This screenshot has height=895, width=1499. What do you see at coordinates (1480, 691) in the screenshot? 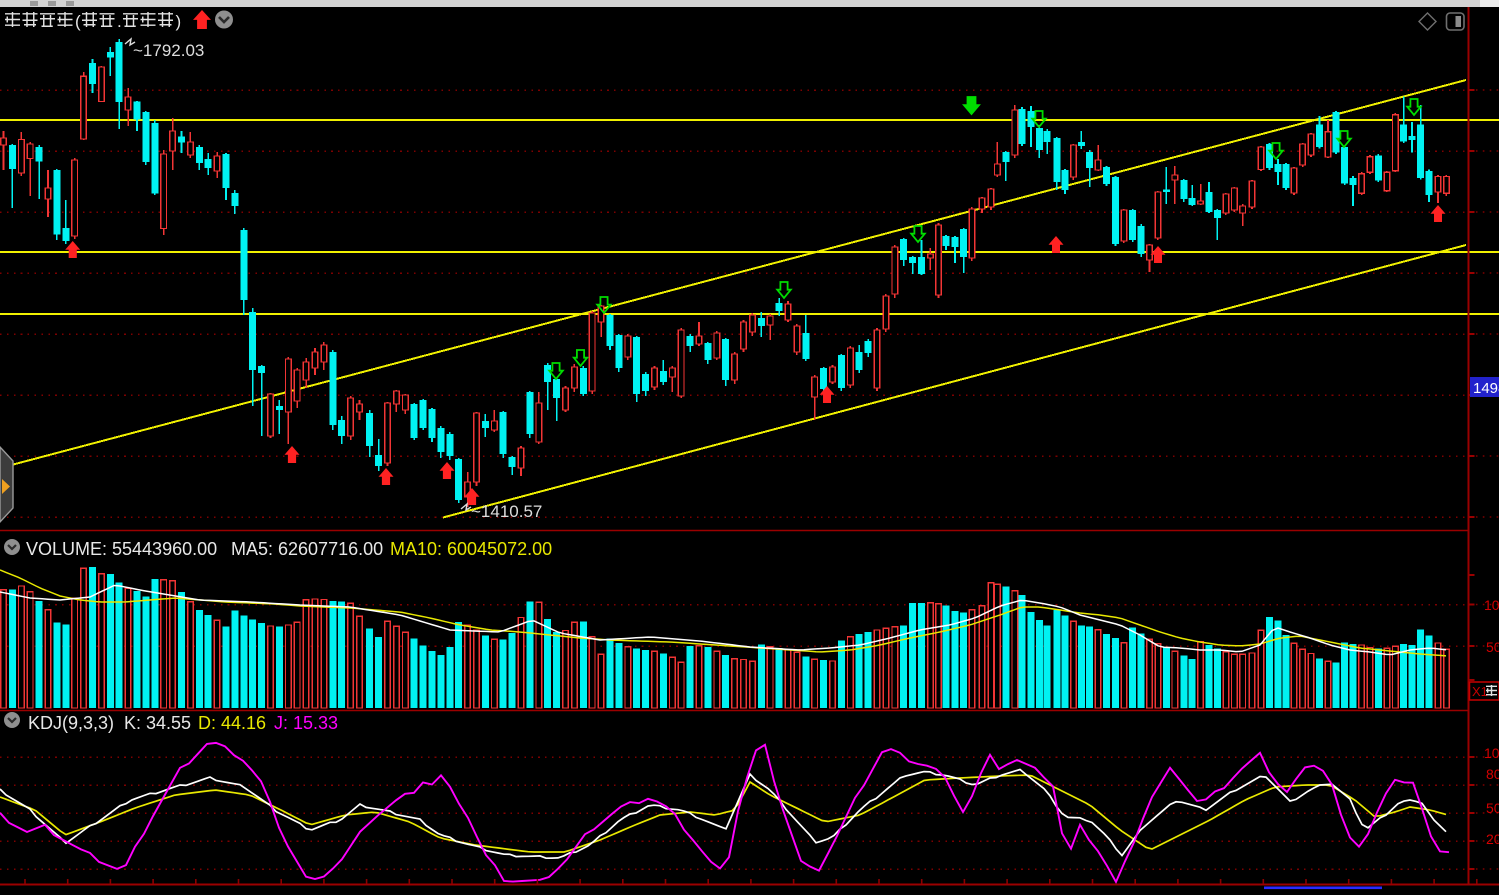
I see `svg-text: X1` at bounding box center [1480, 691].